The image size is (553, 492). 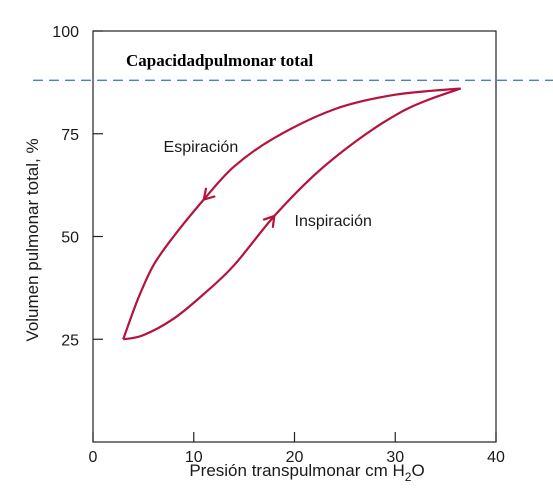 I want to click on y-tick-label: 25, so click(x=70, y=340).